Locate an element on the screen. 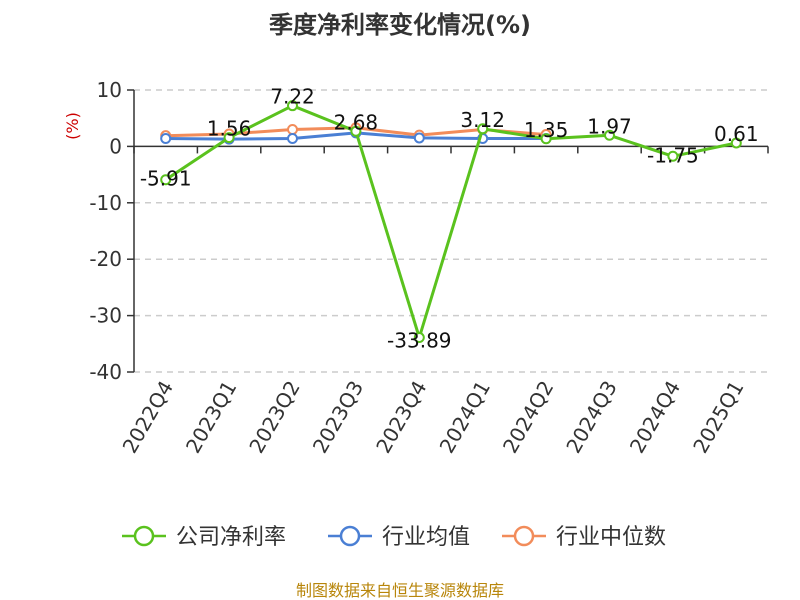 The image size is (800, 600). y-tick-label: -40 is located at coordinates (105, 372).